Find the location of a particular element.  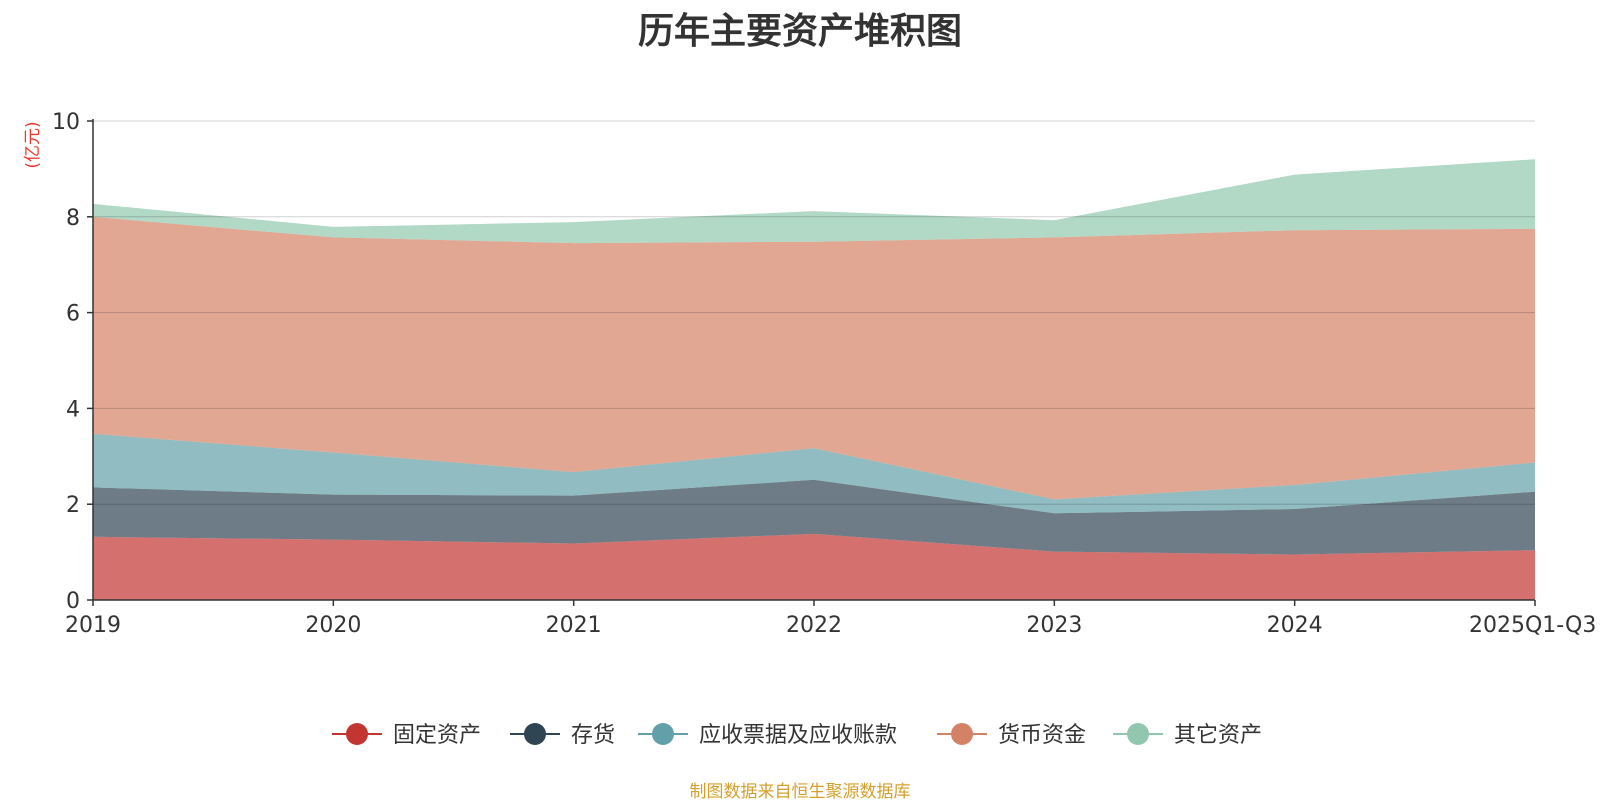

chart-title: 历年主要资产堆积图 is located at coordinates (799, 31).